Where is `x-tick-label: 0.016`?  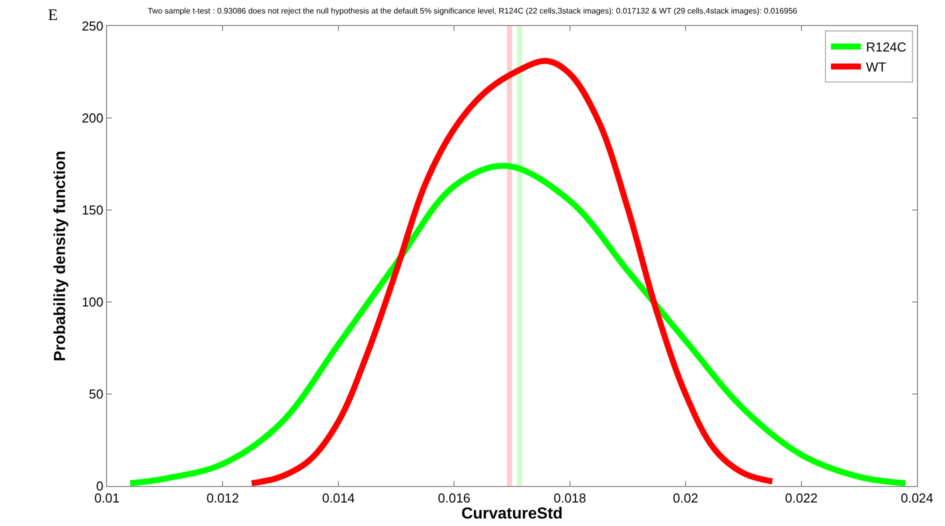 x-tick-label: 0.016 is located at coordinates (454, 498).